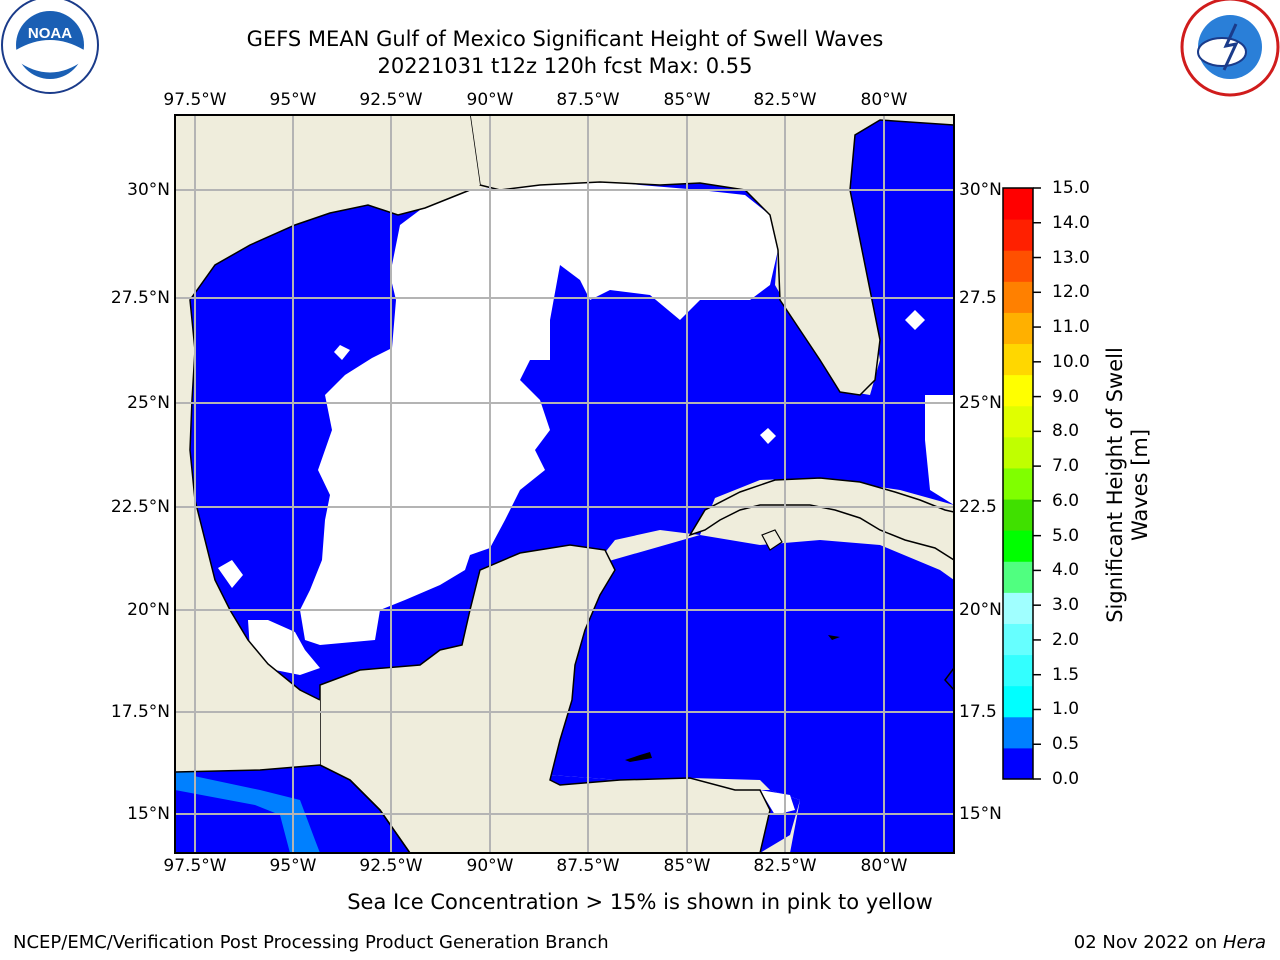 The height and width of the screenshot is (960, 1280). Describe the element at coordinates (785, 100) in the screenshot. I see `lon-label-top: 82.5°W` at that location.